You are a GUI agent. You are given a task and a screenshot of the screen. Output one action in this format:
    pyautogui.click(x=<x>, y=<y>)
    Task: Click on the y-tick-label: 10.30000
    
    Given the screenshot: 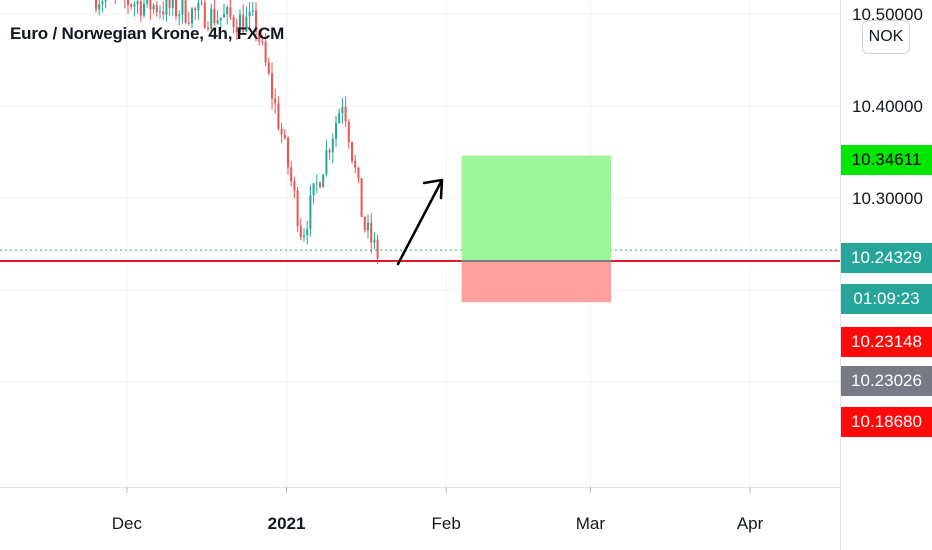 What is the action you would take?
    pyautogui.click(x=887, y=198)
    